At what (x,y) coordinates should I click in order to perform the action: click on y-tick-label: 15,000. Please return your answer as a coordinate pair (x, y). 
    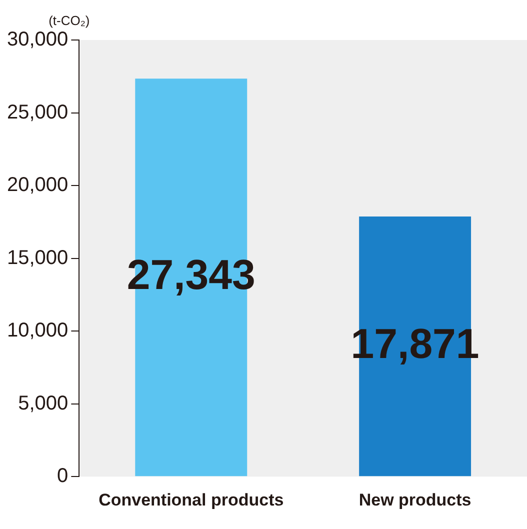
    Looking at the image, I should click on (37, 257).